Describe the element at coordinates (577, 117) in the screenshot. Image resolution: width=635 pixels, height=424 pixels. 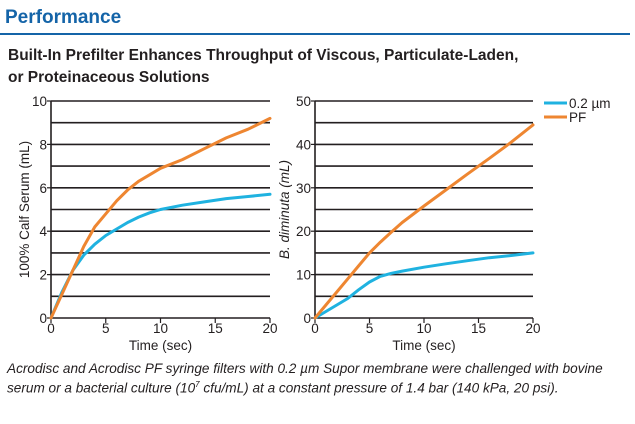
I see `legend-label-pf: PF` at that location.